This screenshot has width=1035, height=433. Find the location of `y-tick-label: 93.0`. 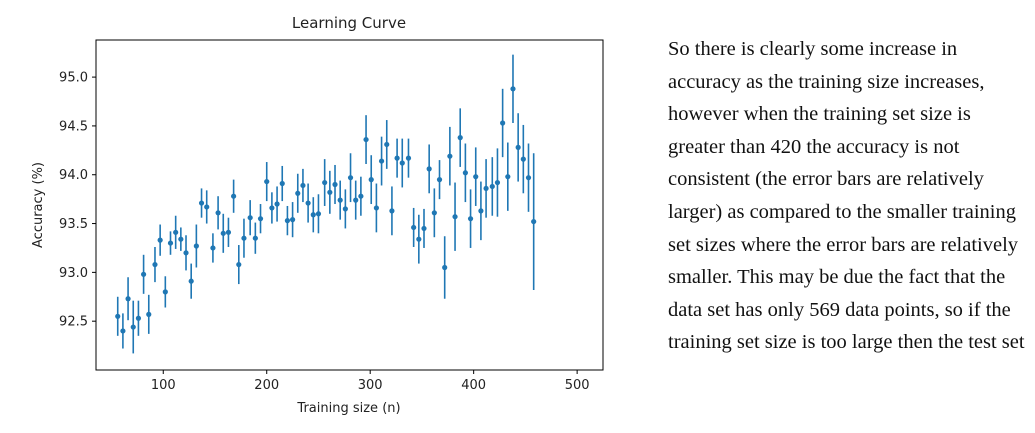

y-tick-label: 93.0 is located at coordinates (73, 273).